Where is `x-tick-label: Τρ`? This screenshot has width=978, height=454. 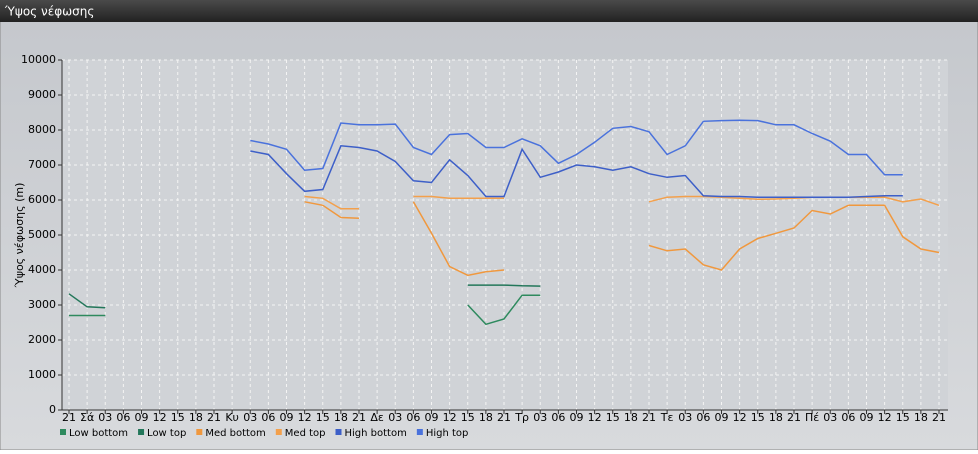 x-tick-label: Τρ is located at coordinates (521, 417).